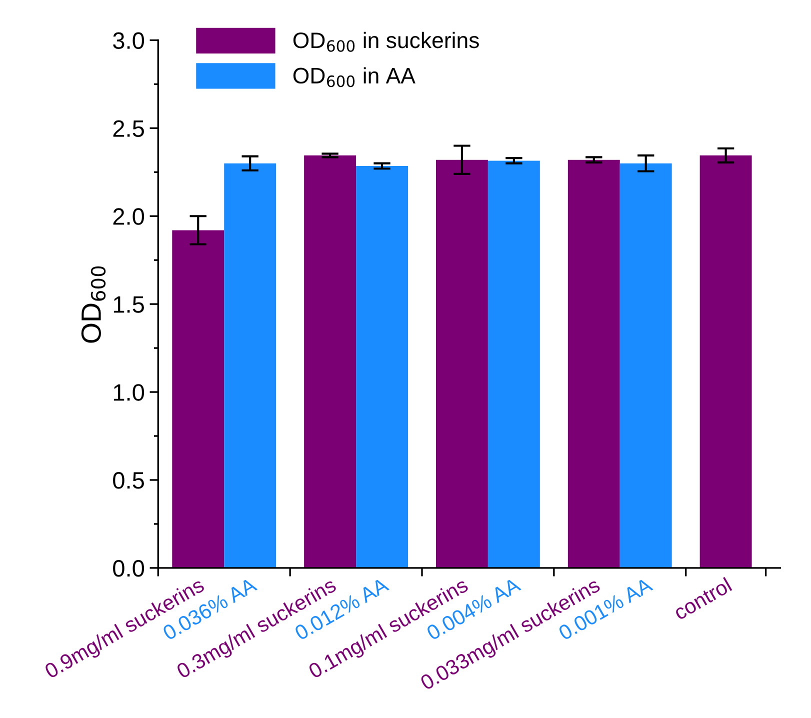 This screenshot has height=718, width=811. What do you see at coordinates (128, 40) in the screenshot?
I see `y-tick-label: 3.0` at bounding box center [128, 40].